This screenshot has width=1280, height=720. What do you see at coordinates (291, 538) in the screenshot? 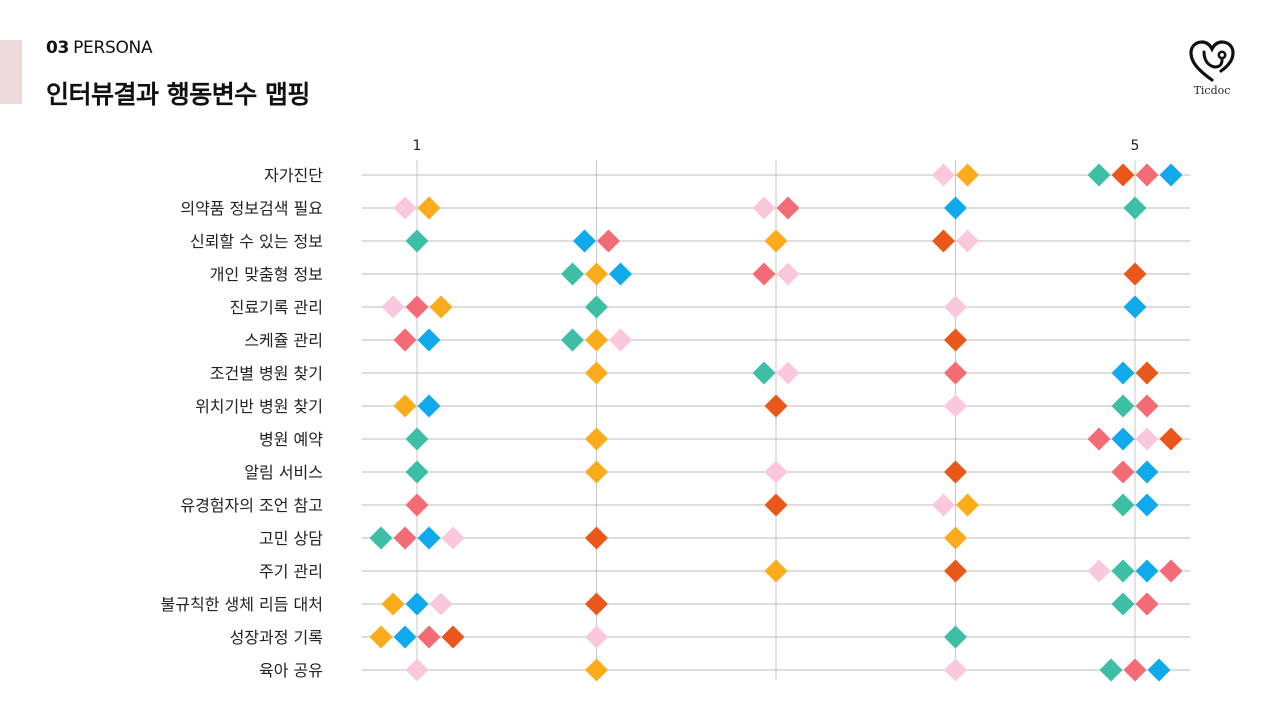
I see `row-label: 고민 상담` at bounding box center [291, 538].